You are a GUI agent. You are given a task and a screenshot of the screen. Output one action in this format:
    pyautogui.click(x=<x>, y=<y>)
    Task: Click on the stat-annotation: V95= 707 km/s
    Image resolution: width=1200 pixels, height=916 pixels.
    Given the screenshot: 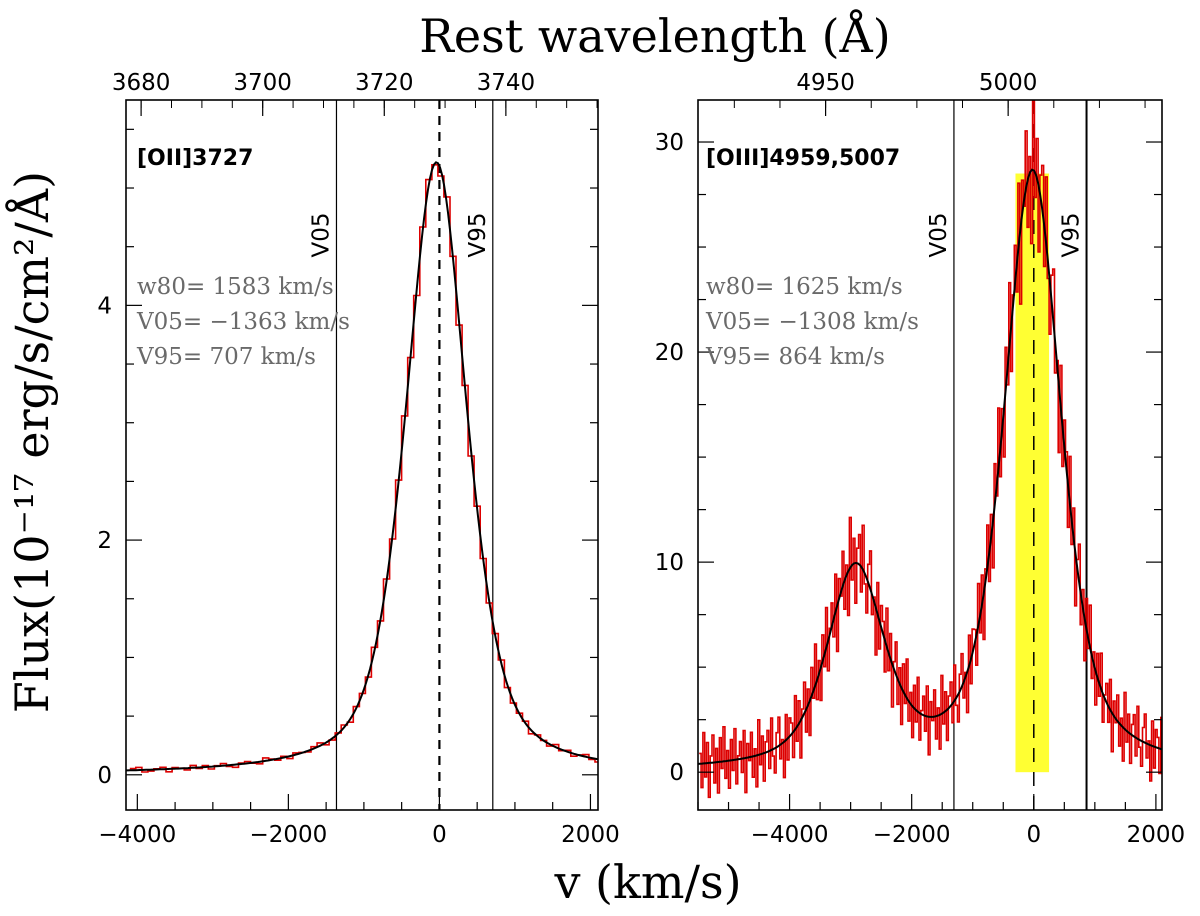 What is the action you would take?
    pyautogui.click(x=226, y=357)
    